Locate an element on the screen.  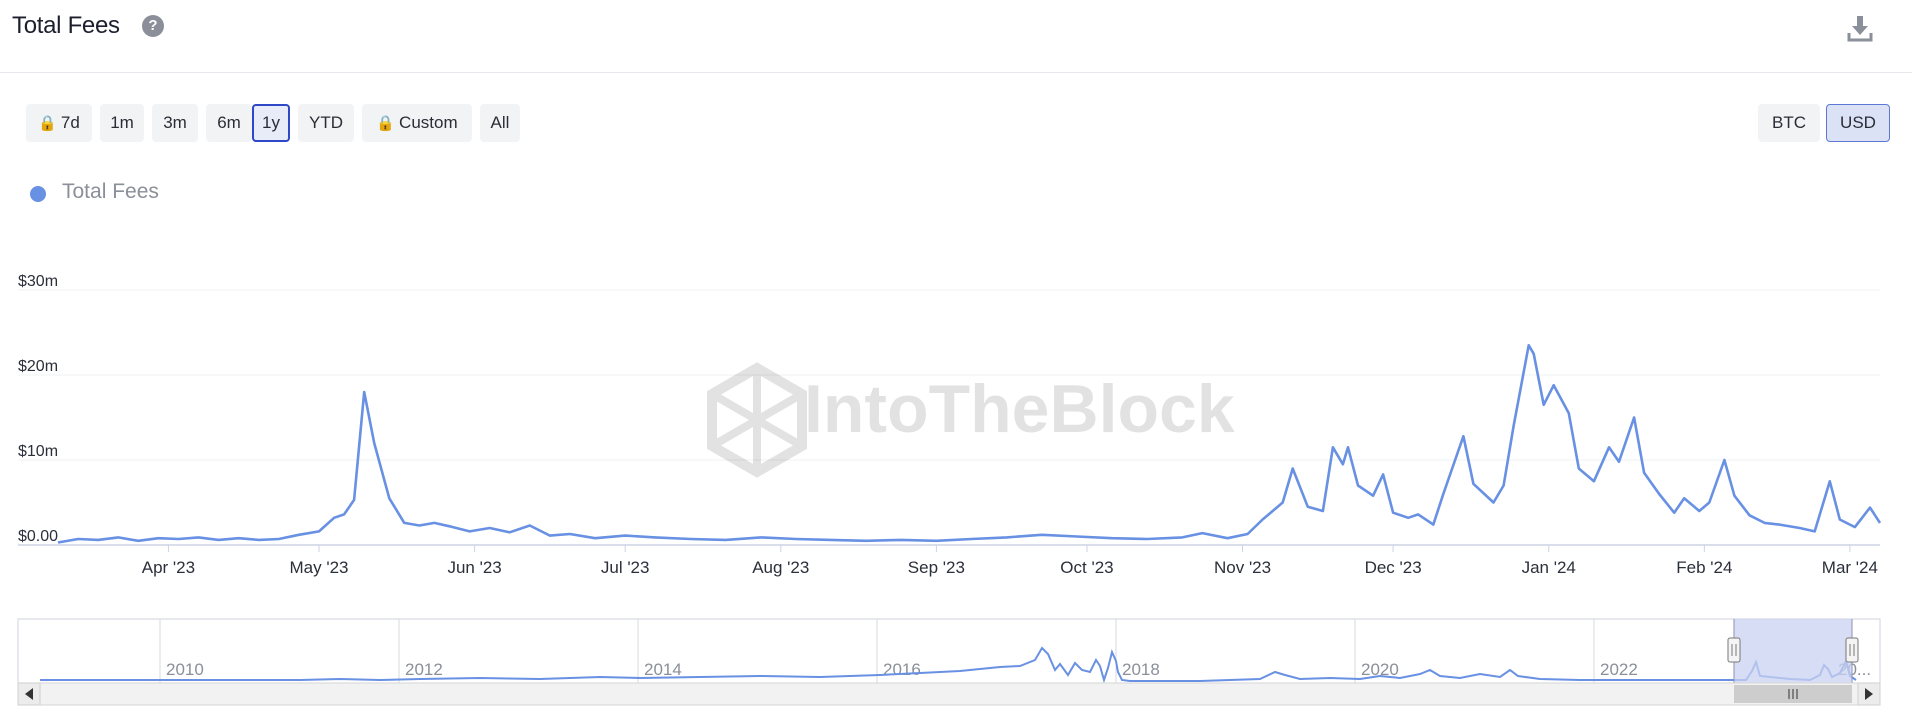
navigator-tick-label: 2018 is located at coordinates (1141, 669).